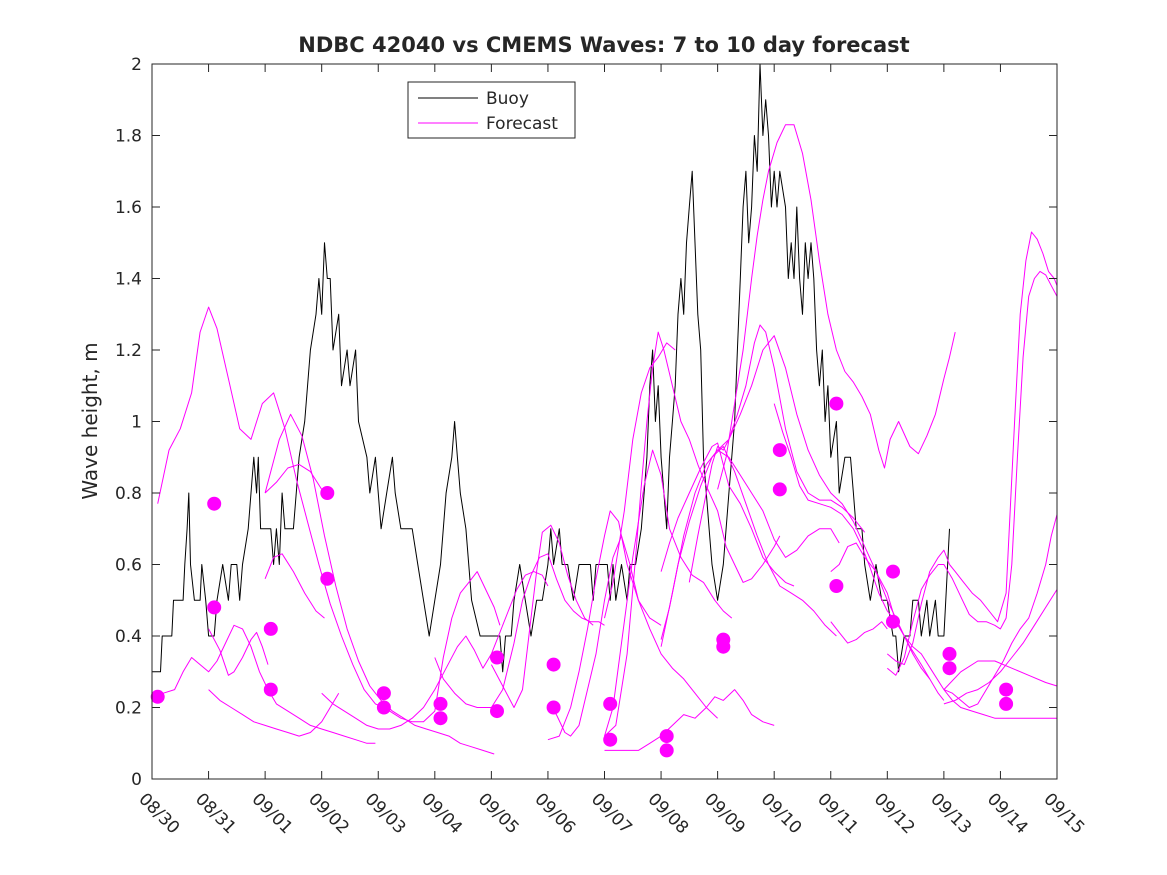  Describe the element at coordinates (128, 709) in the screenshot. I see `y-tick-label-1: 0.2` at that location.